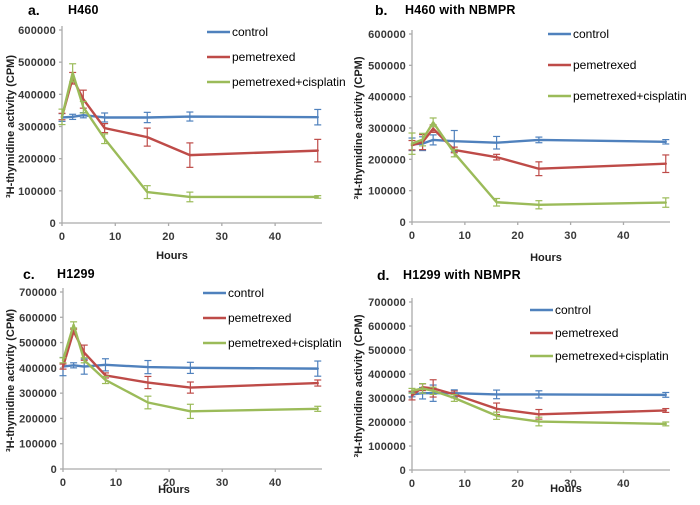 The image size is (700, 505). I want to click on panel-title-a: H460, so click(83, 10).